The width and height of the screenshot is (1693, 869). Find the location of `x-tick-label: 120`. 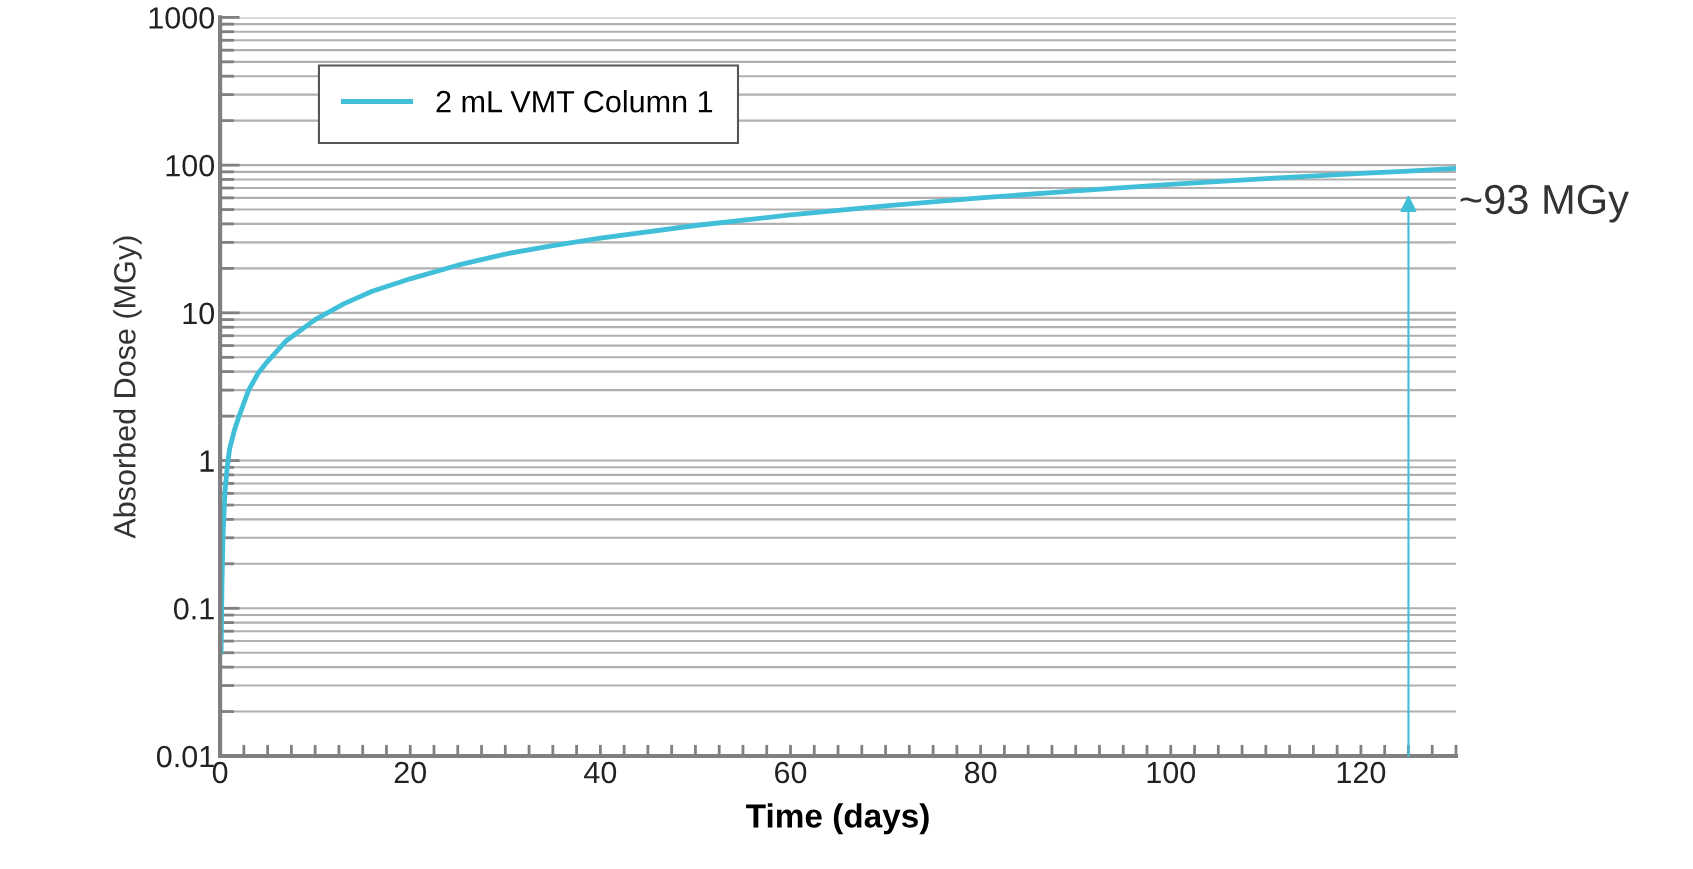

x-tick-label: 120 is located at coordinates (1361, 772).